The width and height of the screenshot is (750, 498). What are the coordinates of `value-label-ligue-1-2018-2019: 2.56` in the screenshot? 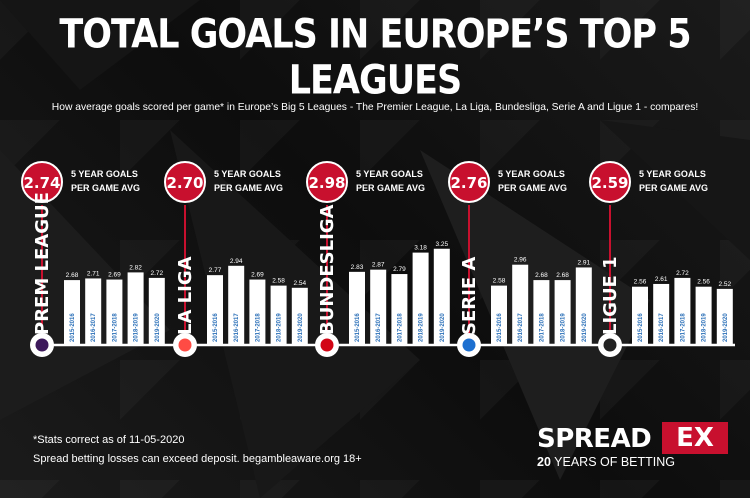 It's located at (703, 282).